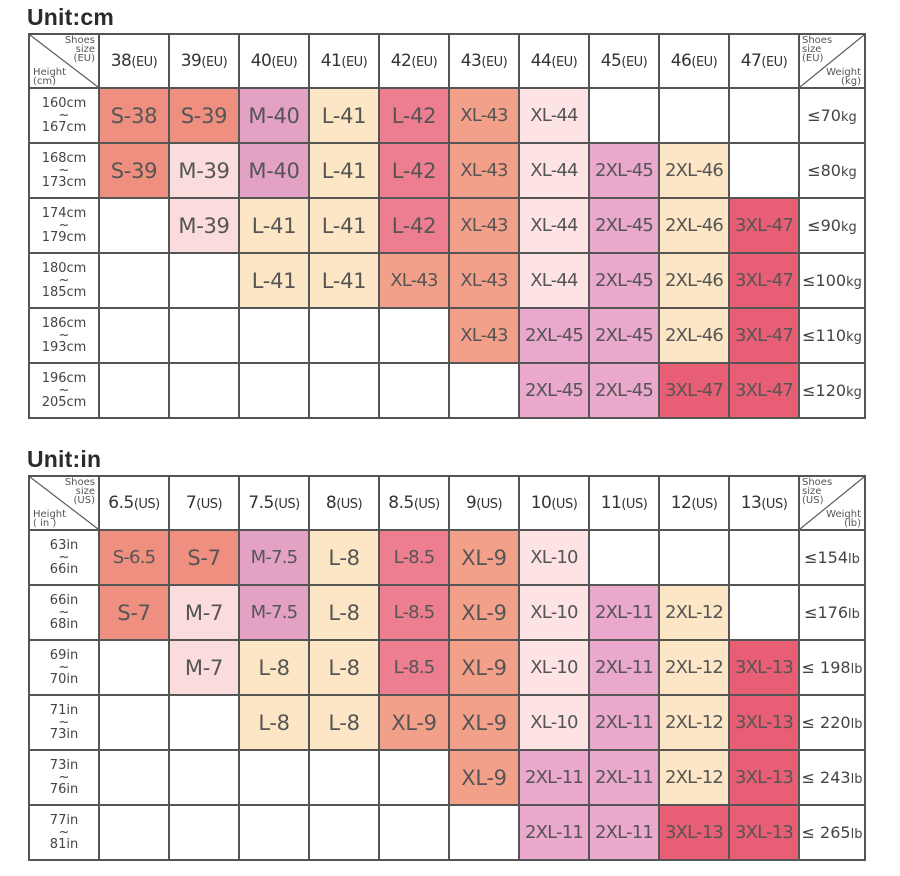 The height and width of the screenshot is (876, 900). I want to click on size-weight-corner: Shoes size (US) Weight (lb), so click(832, 503).